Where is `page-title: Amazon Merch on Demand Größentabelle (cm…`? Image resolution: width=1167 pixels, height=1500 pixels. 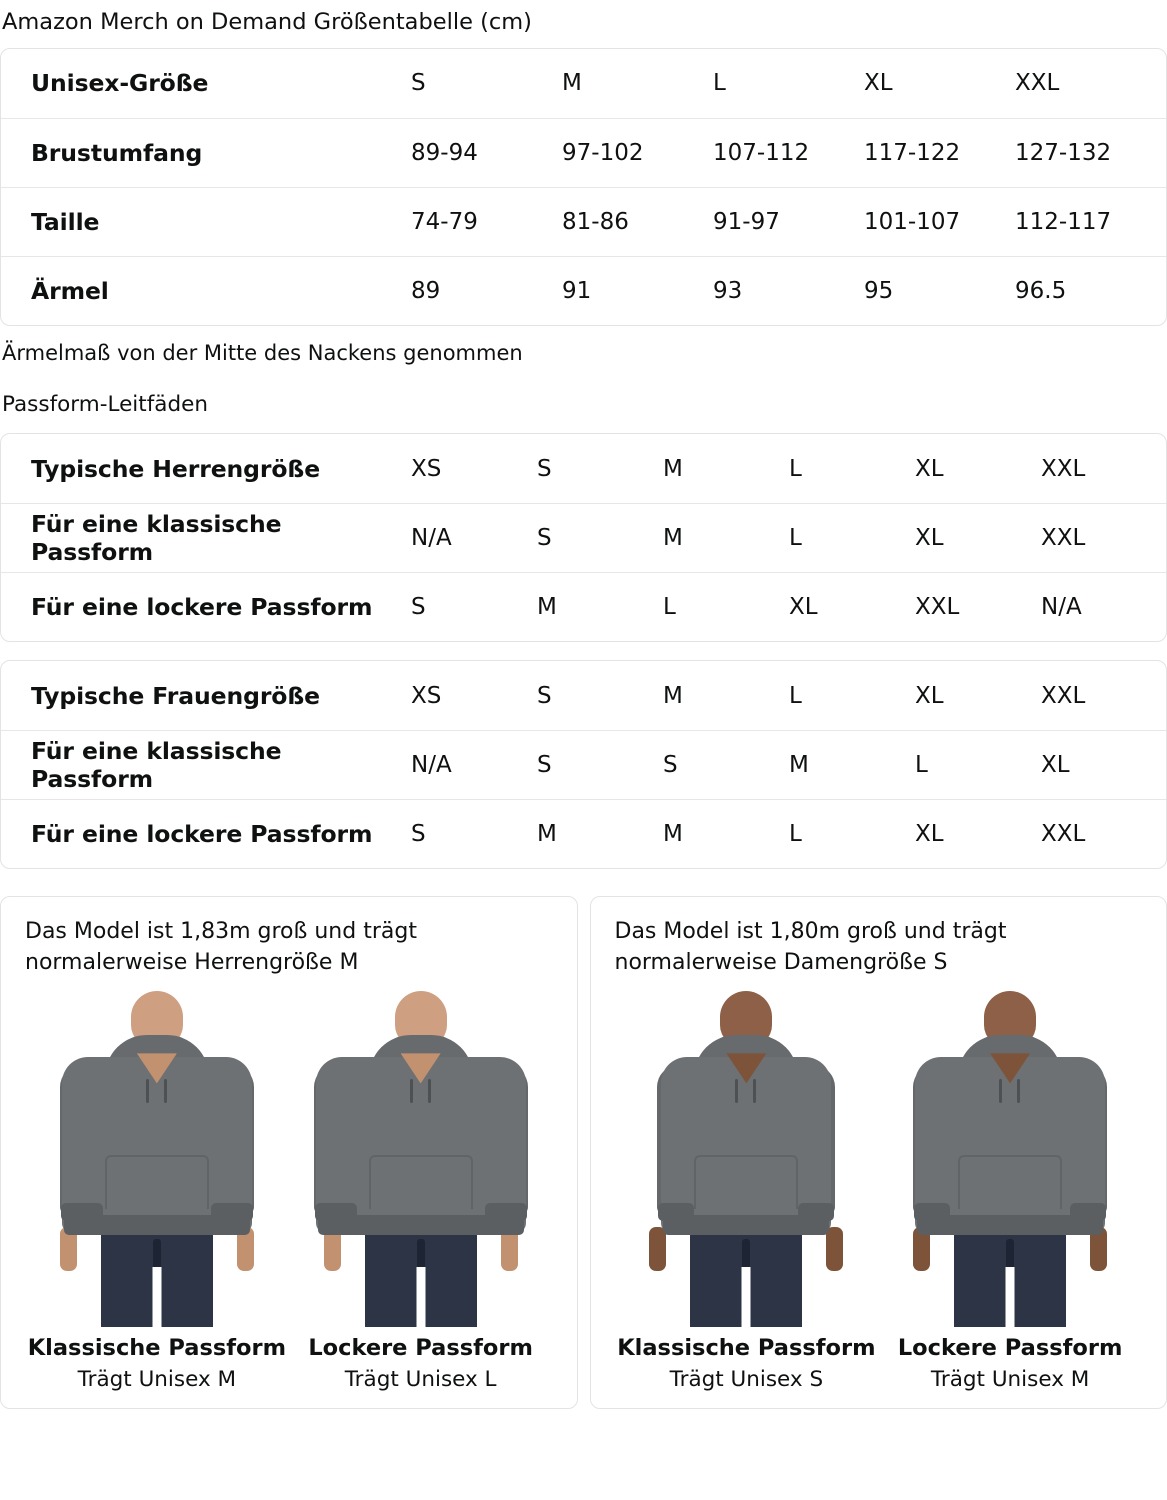 page-title: Amazon Merch on Demand Größentabelle (cm… is located at coordinates (267, 22).